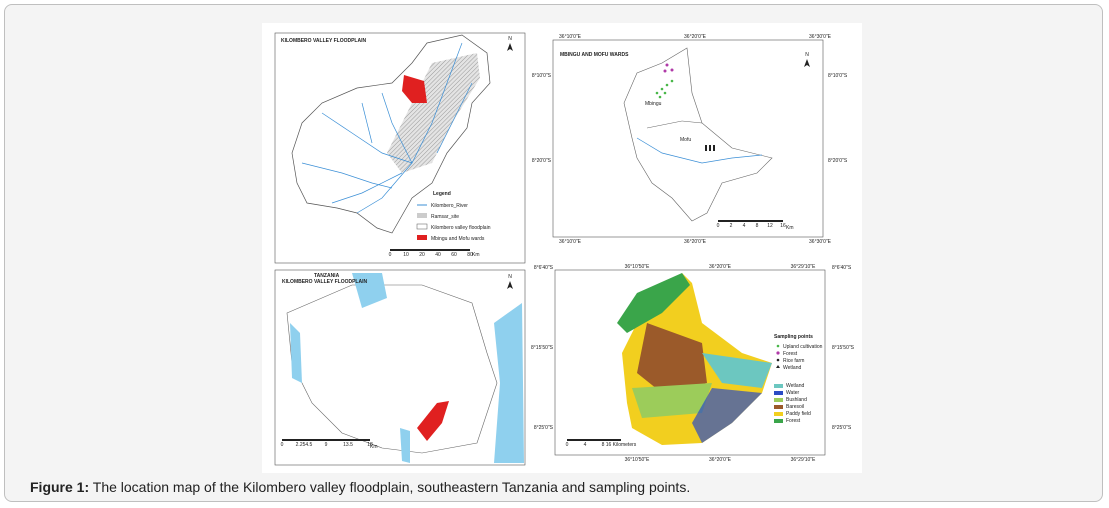 The image size is (1109, 508). What do you see at coordinates (737, 370) in the screenshot?
I see `landcover-wetland` at bounding box center [737, 370].